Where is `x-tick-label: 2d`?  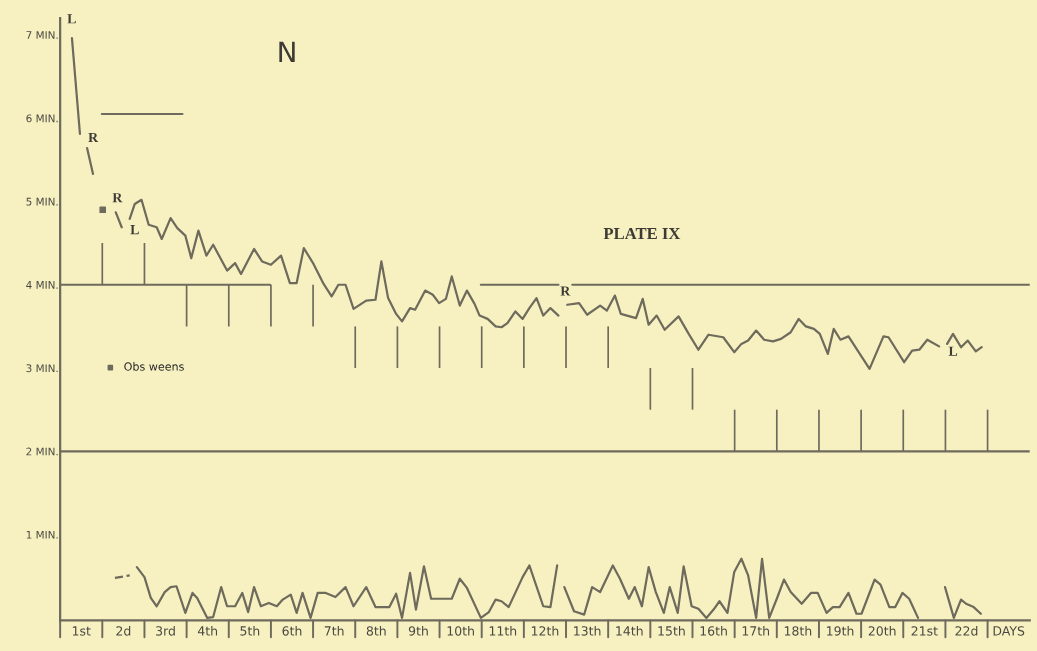
x-tick-label: 2d is located at coordinates (123, 630).